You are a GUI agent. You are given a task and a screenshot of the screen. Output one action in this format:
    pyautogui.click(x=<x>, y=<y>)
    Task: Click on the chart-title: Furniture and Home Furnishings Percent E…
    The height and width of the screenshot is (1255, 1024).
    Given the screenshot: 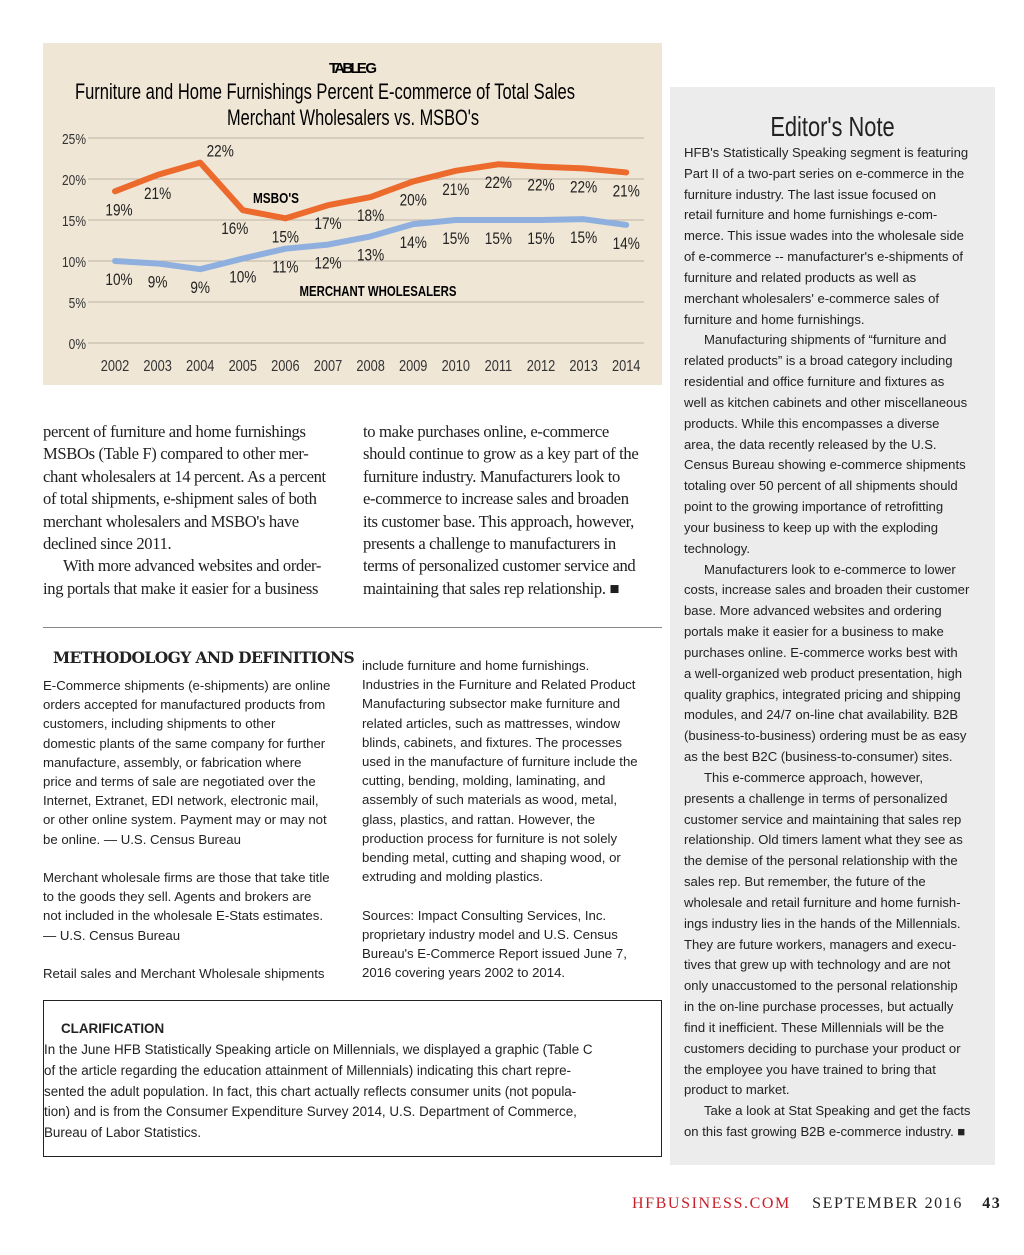 What is the action you would take?
    pyautogui.click(x=325, y=91)
    